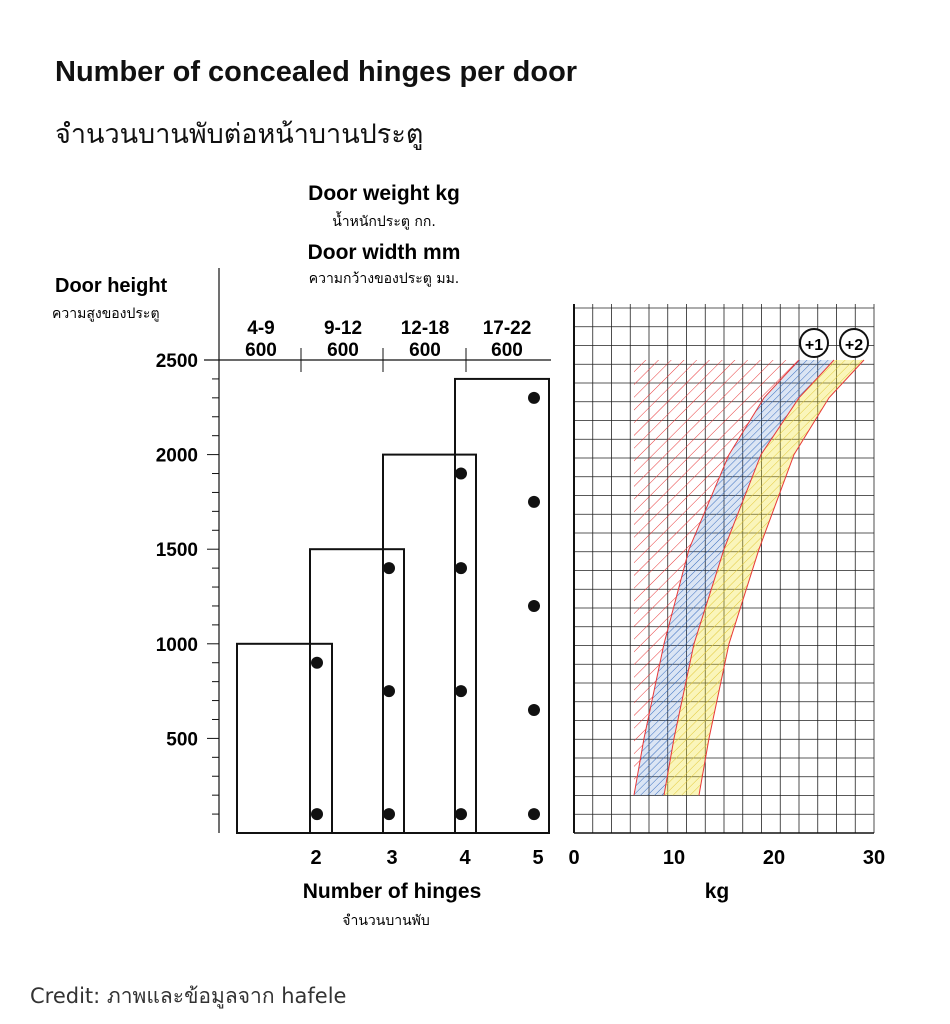 This screenshot has width=950, height=1024. What do you see at coordinates (391, 858) in the screenshot?
I see `x-tick-label: 3` at bounding box center [391, 858].